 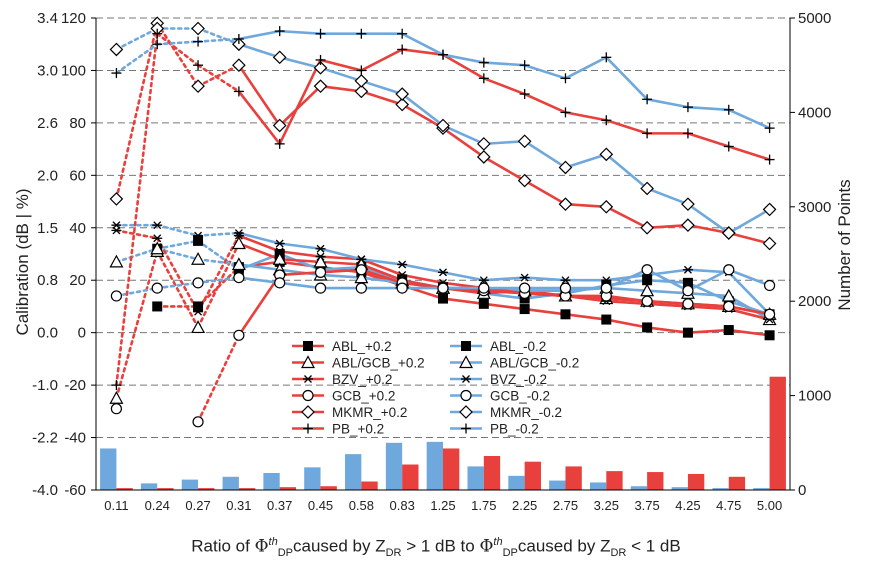 What do you see at coordinates (77, 175) in the screenshot?
I see `y-inner-tick-label: 60` at bounding box center [77, 175].